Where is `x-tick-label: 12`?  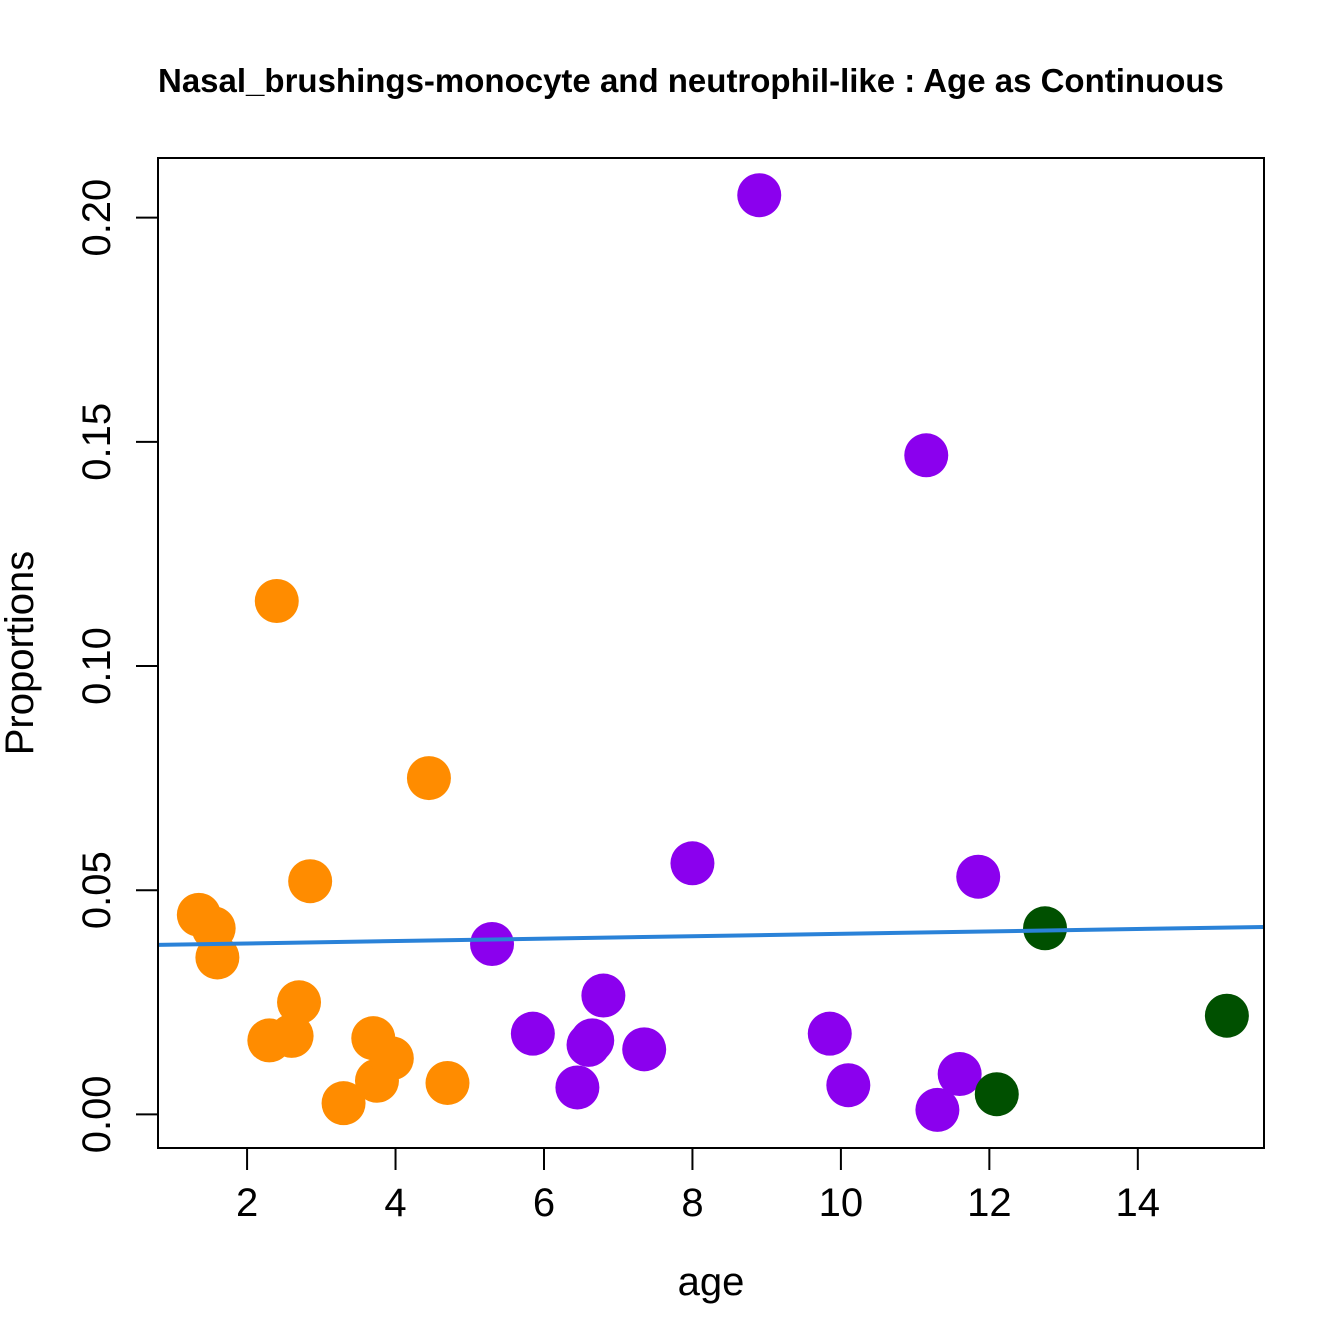 x-tick-label: 12 is located at coordinates (989, 1203).